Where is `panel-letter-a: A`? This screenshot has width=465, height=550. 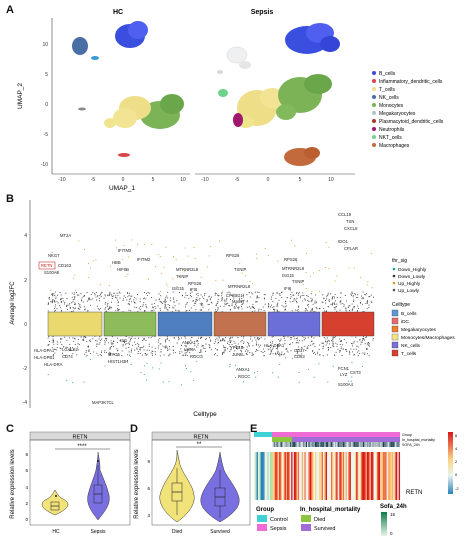
panel-letter-a: A is located at coordinates (10, 10).